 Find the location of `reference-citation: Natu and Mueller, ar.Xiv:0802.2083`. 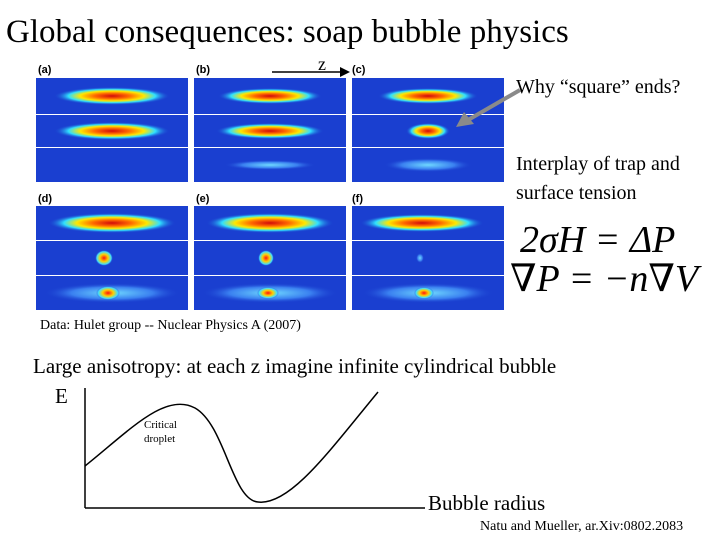

reference-citation: Natu and Mueller, ar.Xiv:0802.2083 is located at coordinates (582, 526).